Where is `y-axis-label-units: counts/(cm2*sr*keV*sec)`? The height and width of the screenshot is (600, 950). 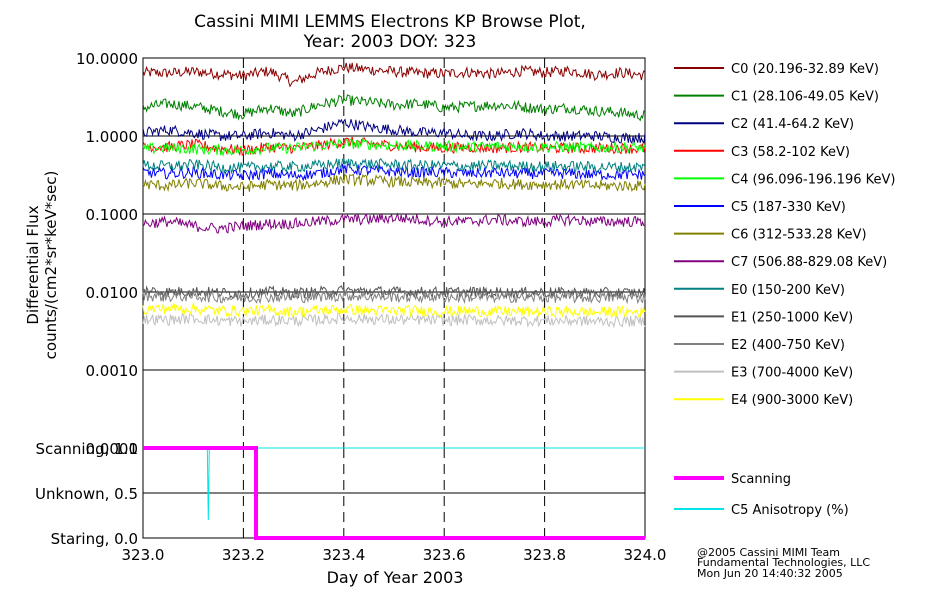
y-axis-label-units: counts/(cm2*sr*keV*sec) is located at coordinates (51, 265).